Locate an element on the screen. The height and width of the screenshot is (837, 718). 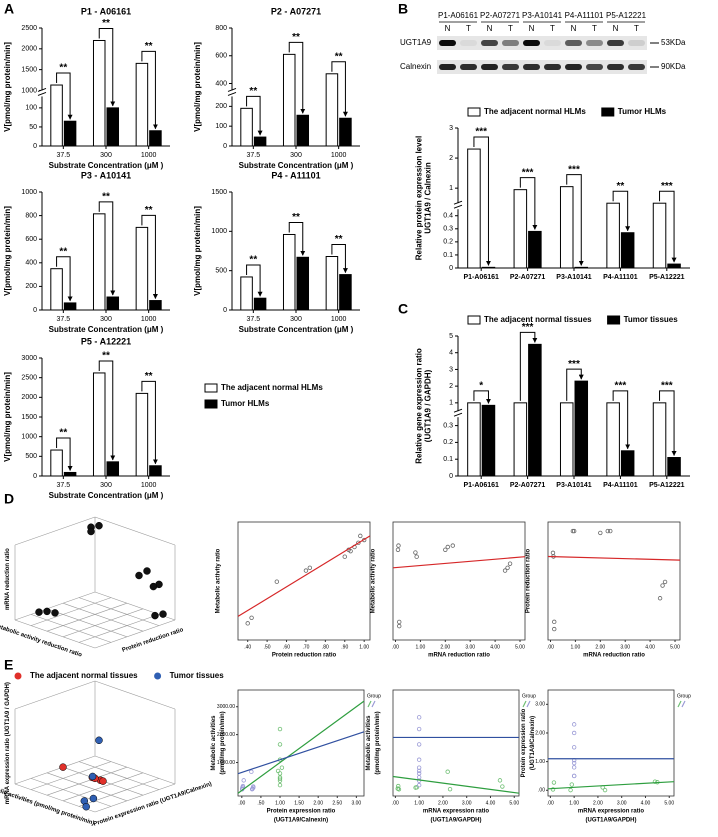
y-tick-label: 1.00 is located at coordinates (540, 762).